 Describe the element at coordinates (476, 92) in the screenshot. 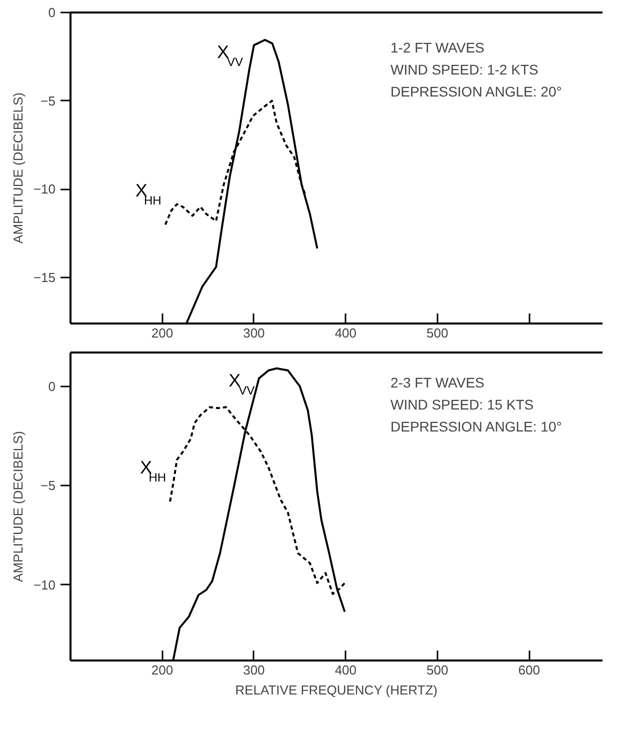

I see `annotation: DEPRESSION ANGLE: 20°` at that location.